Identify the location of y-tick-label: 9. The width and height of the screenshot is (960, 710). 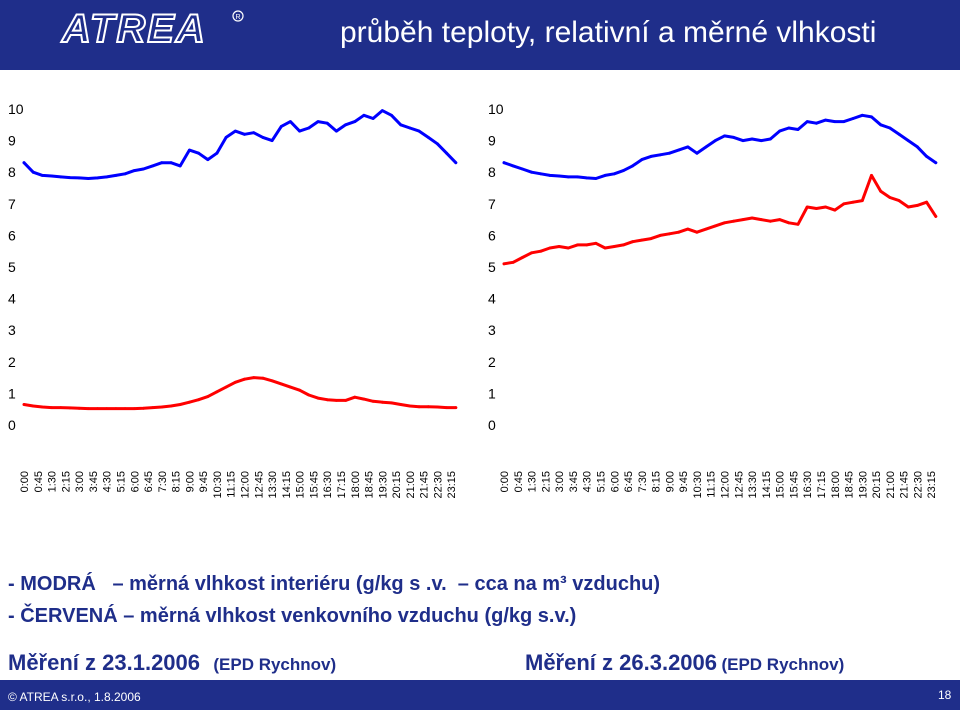
(12, 141).